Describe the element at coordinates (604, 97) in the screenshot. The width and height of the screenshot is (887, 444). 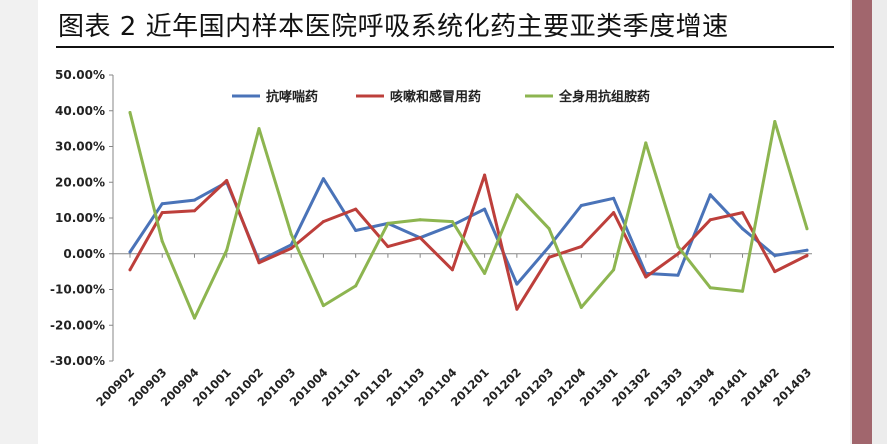
I see `legend-label: 全身用抗组胺药` at that location.